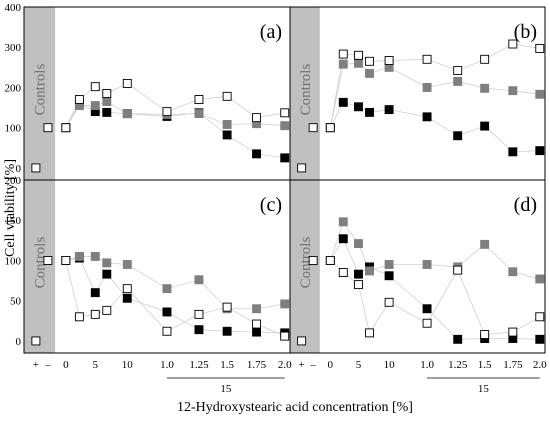 This screenshot has width=550, height=423. Describe the element at coordinates (540, 365) in the screenshot. I see `x-tick-label: 2.0` at that location.